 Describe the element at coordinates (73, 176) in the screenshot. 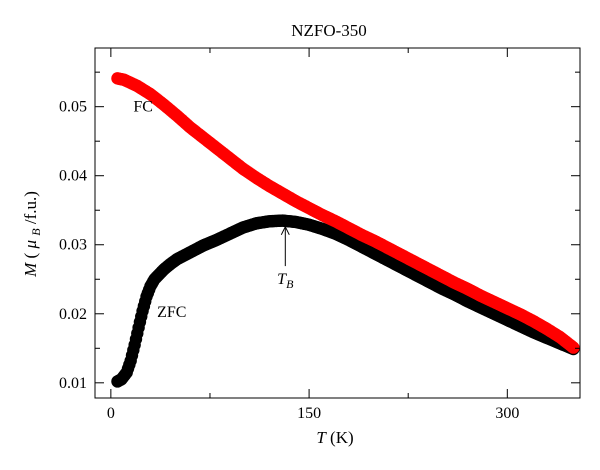

I see `y-tick-label: 0.04` at that location.